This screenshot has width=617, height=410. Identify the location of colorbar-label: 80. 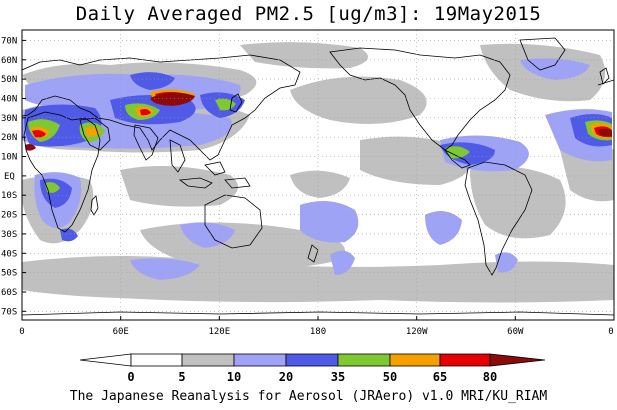
(490, 377).